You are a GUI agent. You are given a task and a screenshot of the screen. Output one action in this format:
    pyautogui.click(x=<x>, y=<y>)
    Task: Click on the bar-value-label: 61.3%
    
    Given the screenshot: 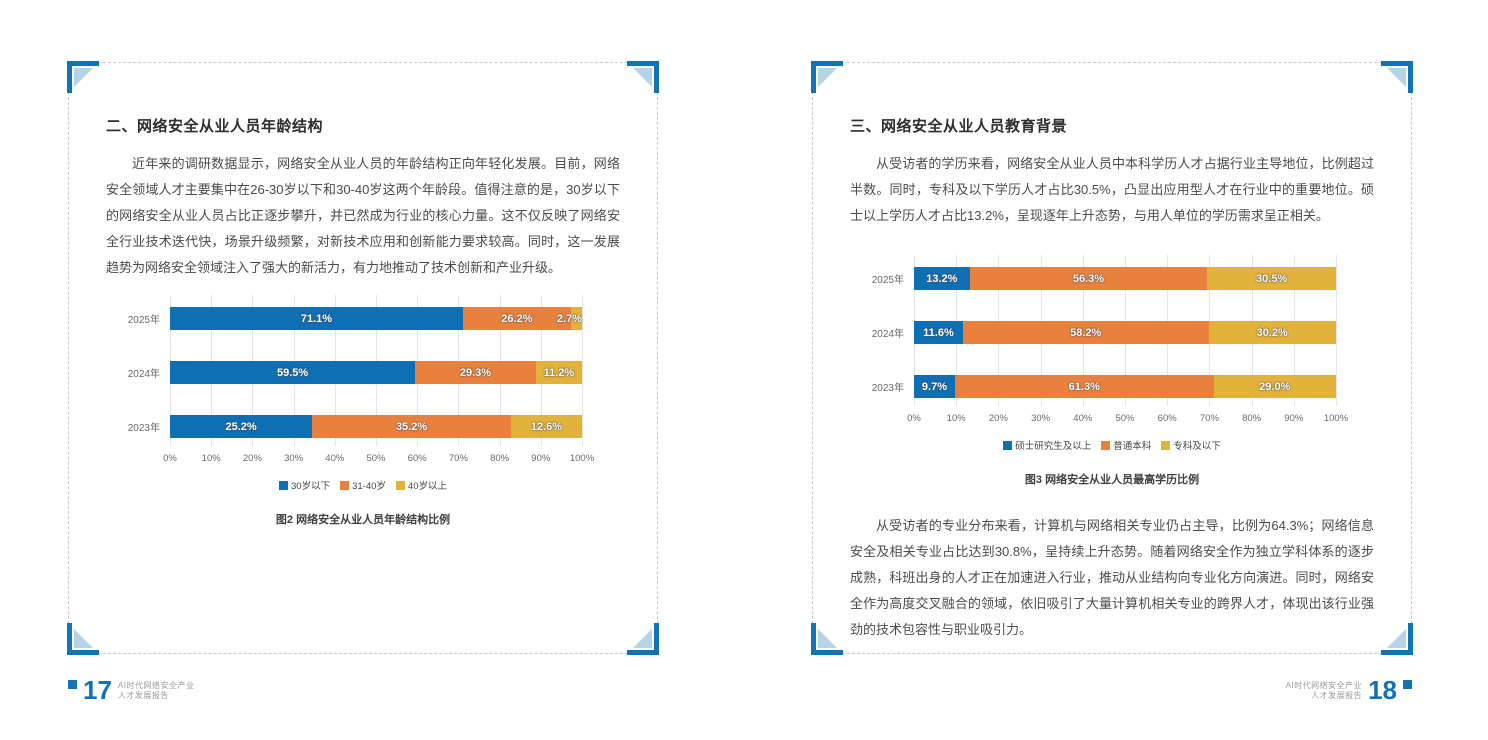 What is the action you would take?
    pyautogui.click(x=1084, y=386)
    